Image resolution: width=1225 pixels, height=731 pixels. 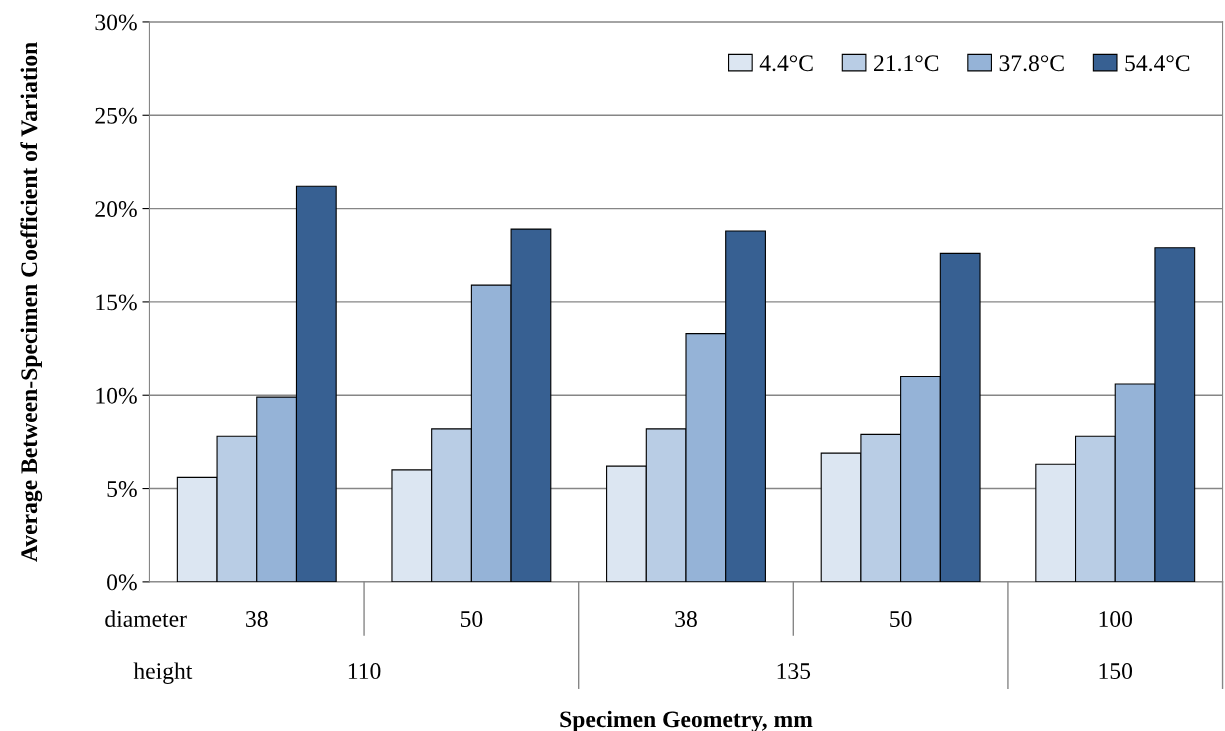 What do you see at coordinates (116, 22) in the screenshot?
I see `y-tick-label: 30%` at bounding box center [116, 22].